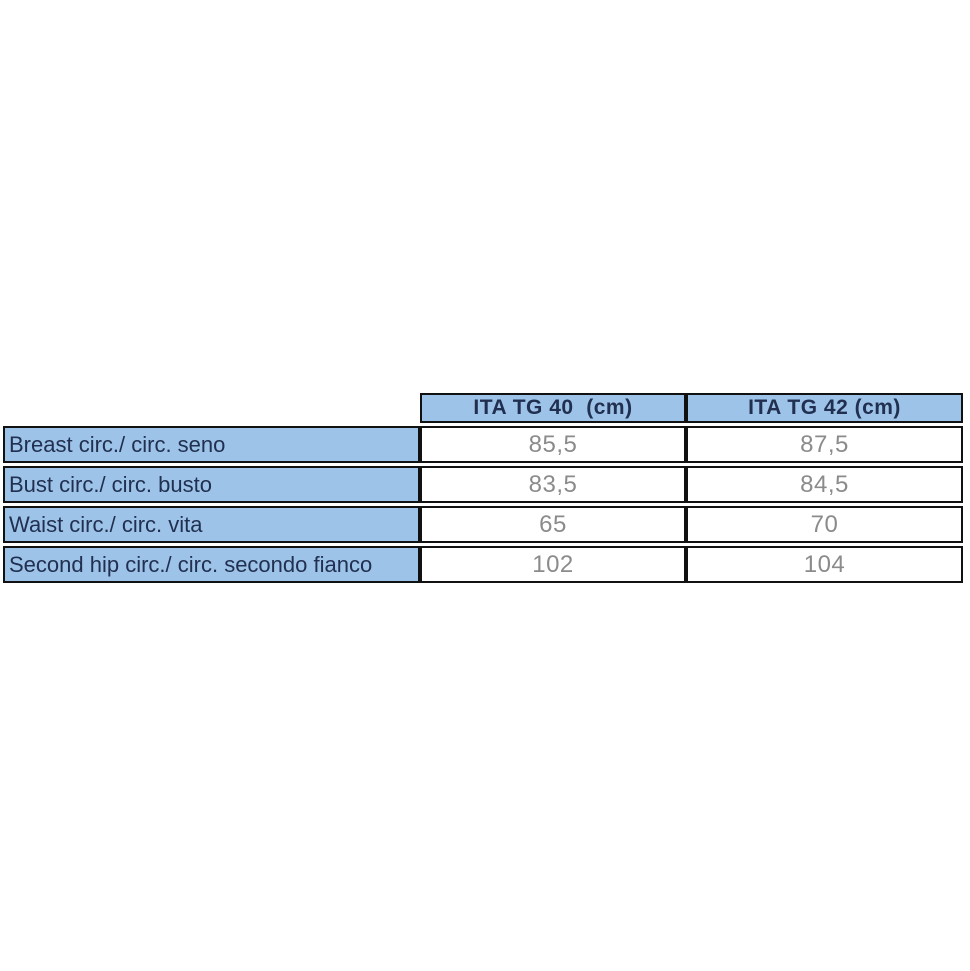  I want to click on row-label-breast: Breast circ./ circ. seno, so click(211, 444).